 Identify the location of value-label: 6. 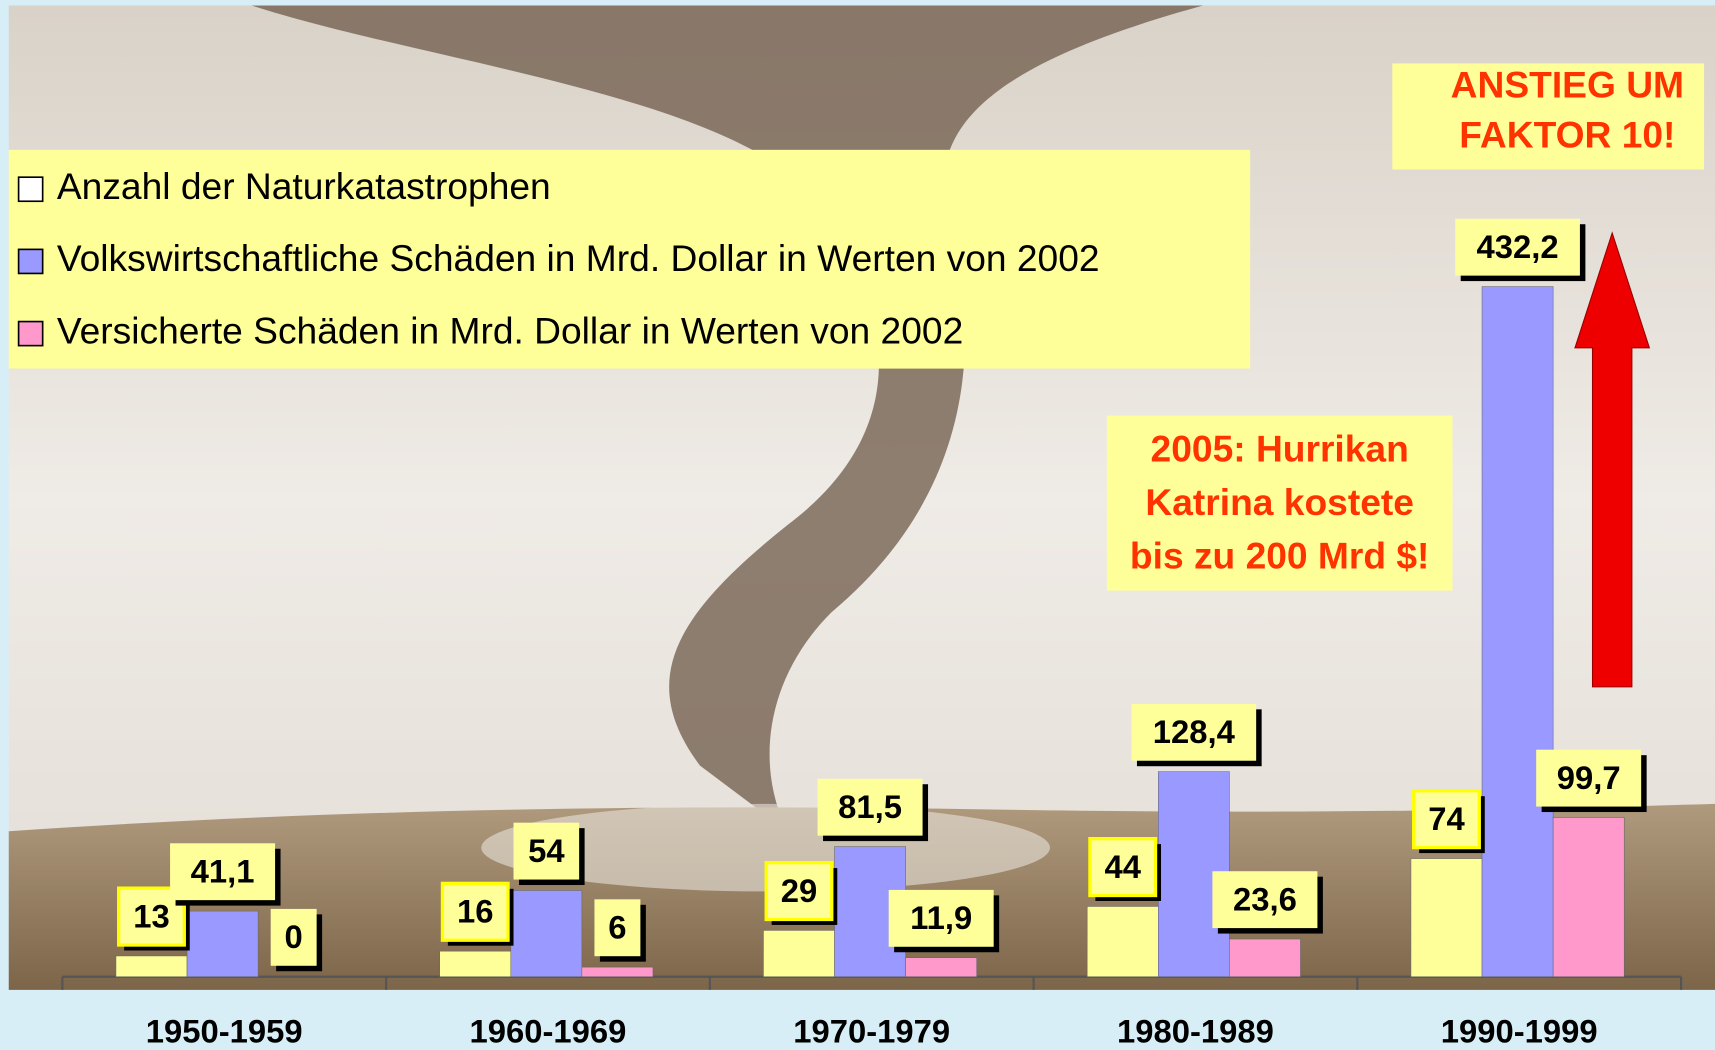
(617, 927).